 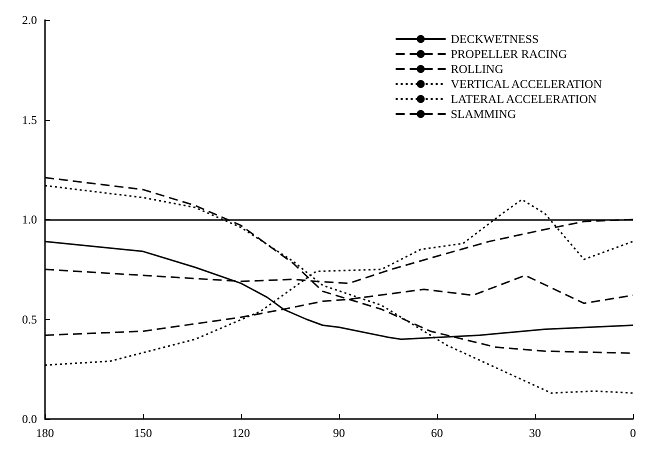 What do you see at coordinates (29, 20) in the screenshot?
I see `y-tick-label: 2.0` at bounding box center [29, 20].